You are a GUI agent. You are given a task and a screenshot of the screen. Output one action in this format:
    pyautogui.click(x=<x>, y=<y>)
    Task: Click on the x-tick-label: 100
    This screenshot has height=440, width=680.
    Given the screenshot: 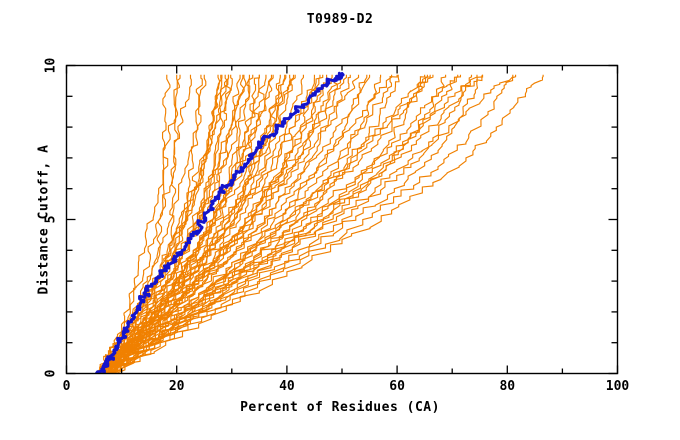 What is the action you would take?
    pyautogui.click(x=617, y=386)
    